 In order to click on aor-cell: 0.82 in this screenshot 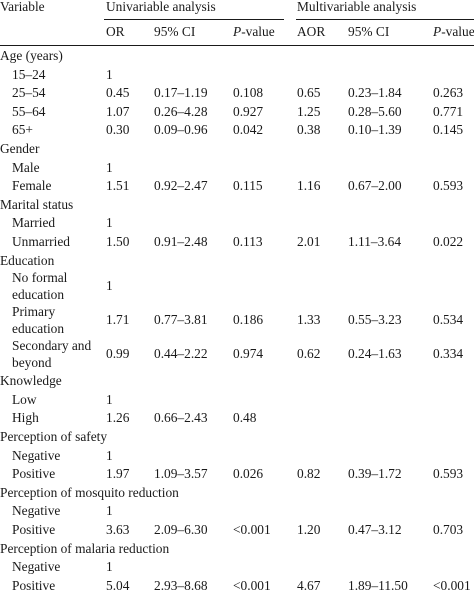, I will do `click(309, 474)`.